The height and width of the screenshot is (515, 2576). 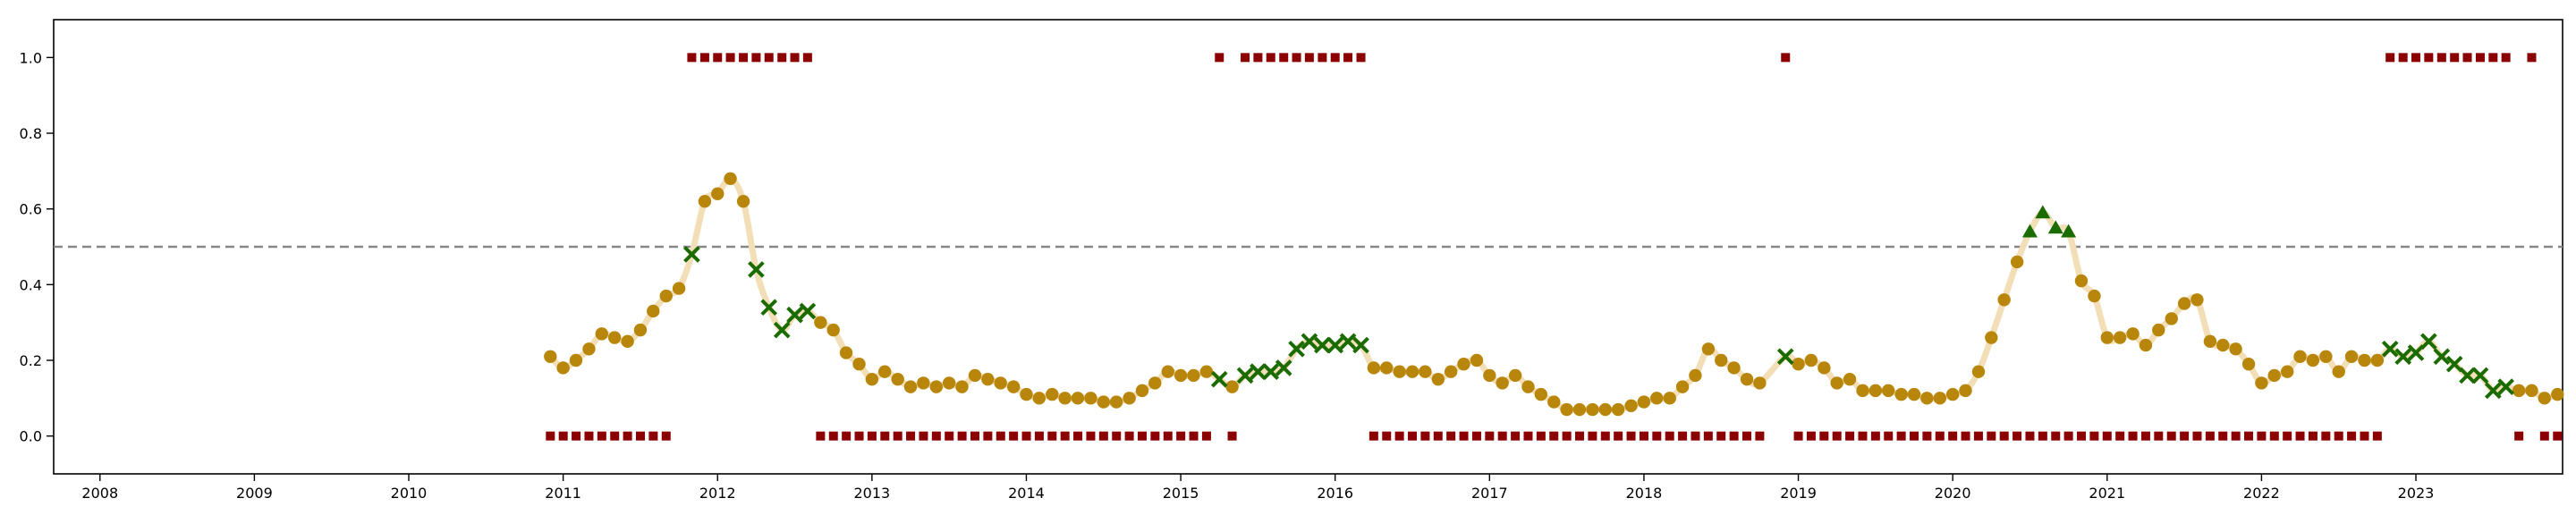 I want to click on x-tick-label: 2014, so click(x=1026, y=493).